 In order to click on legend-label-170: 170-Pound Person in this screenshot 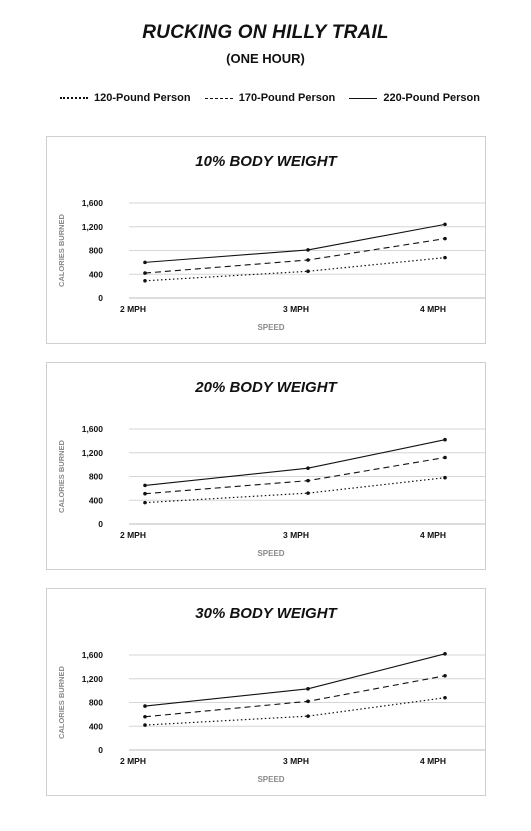, I will do `click(287, 98)`.